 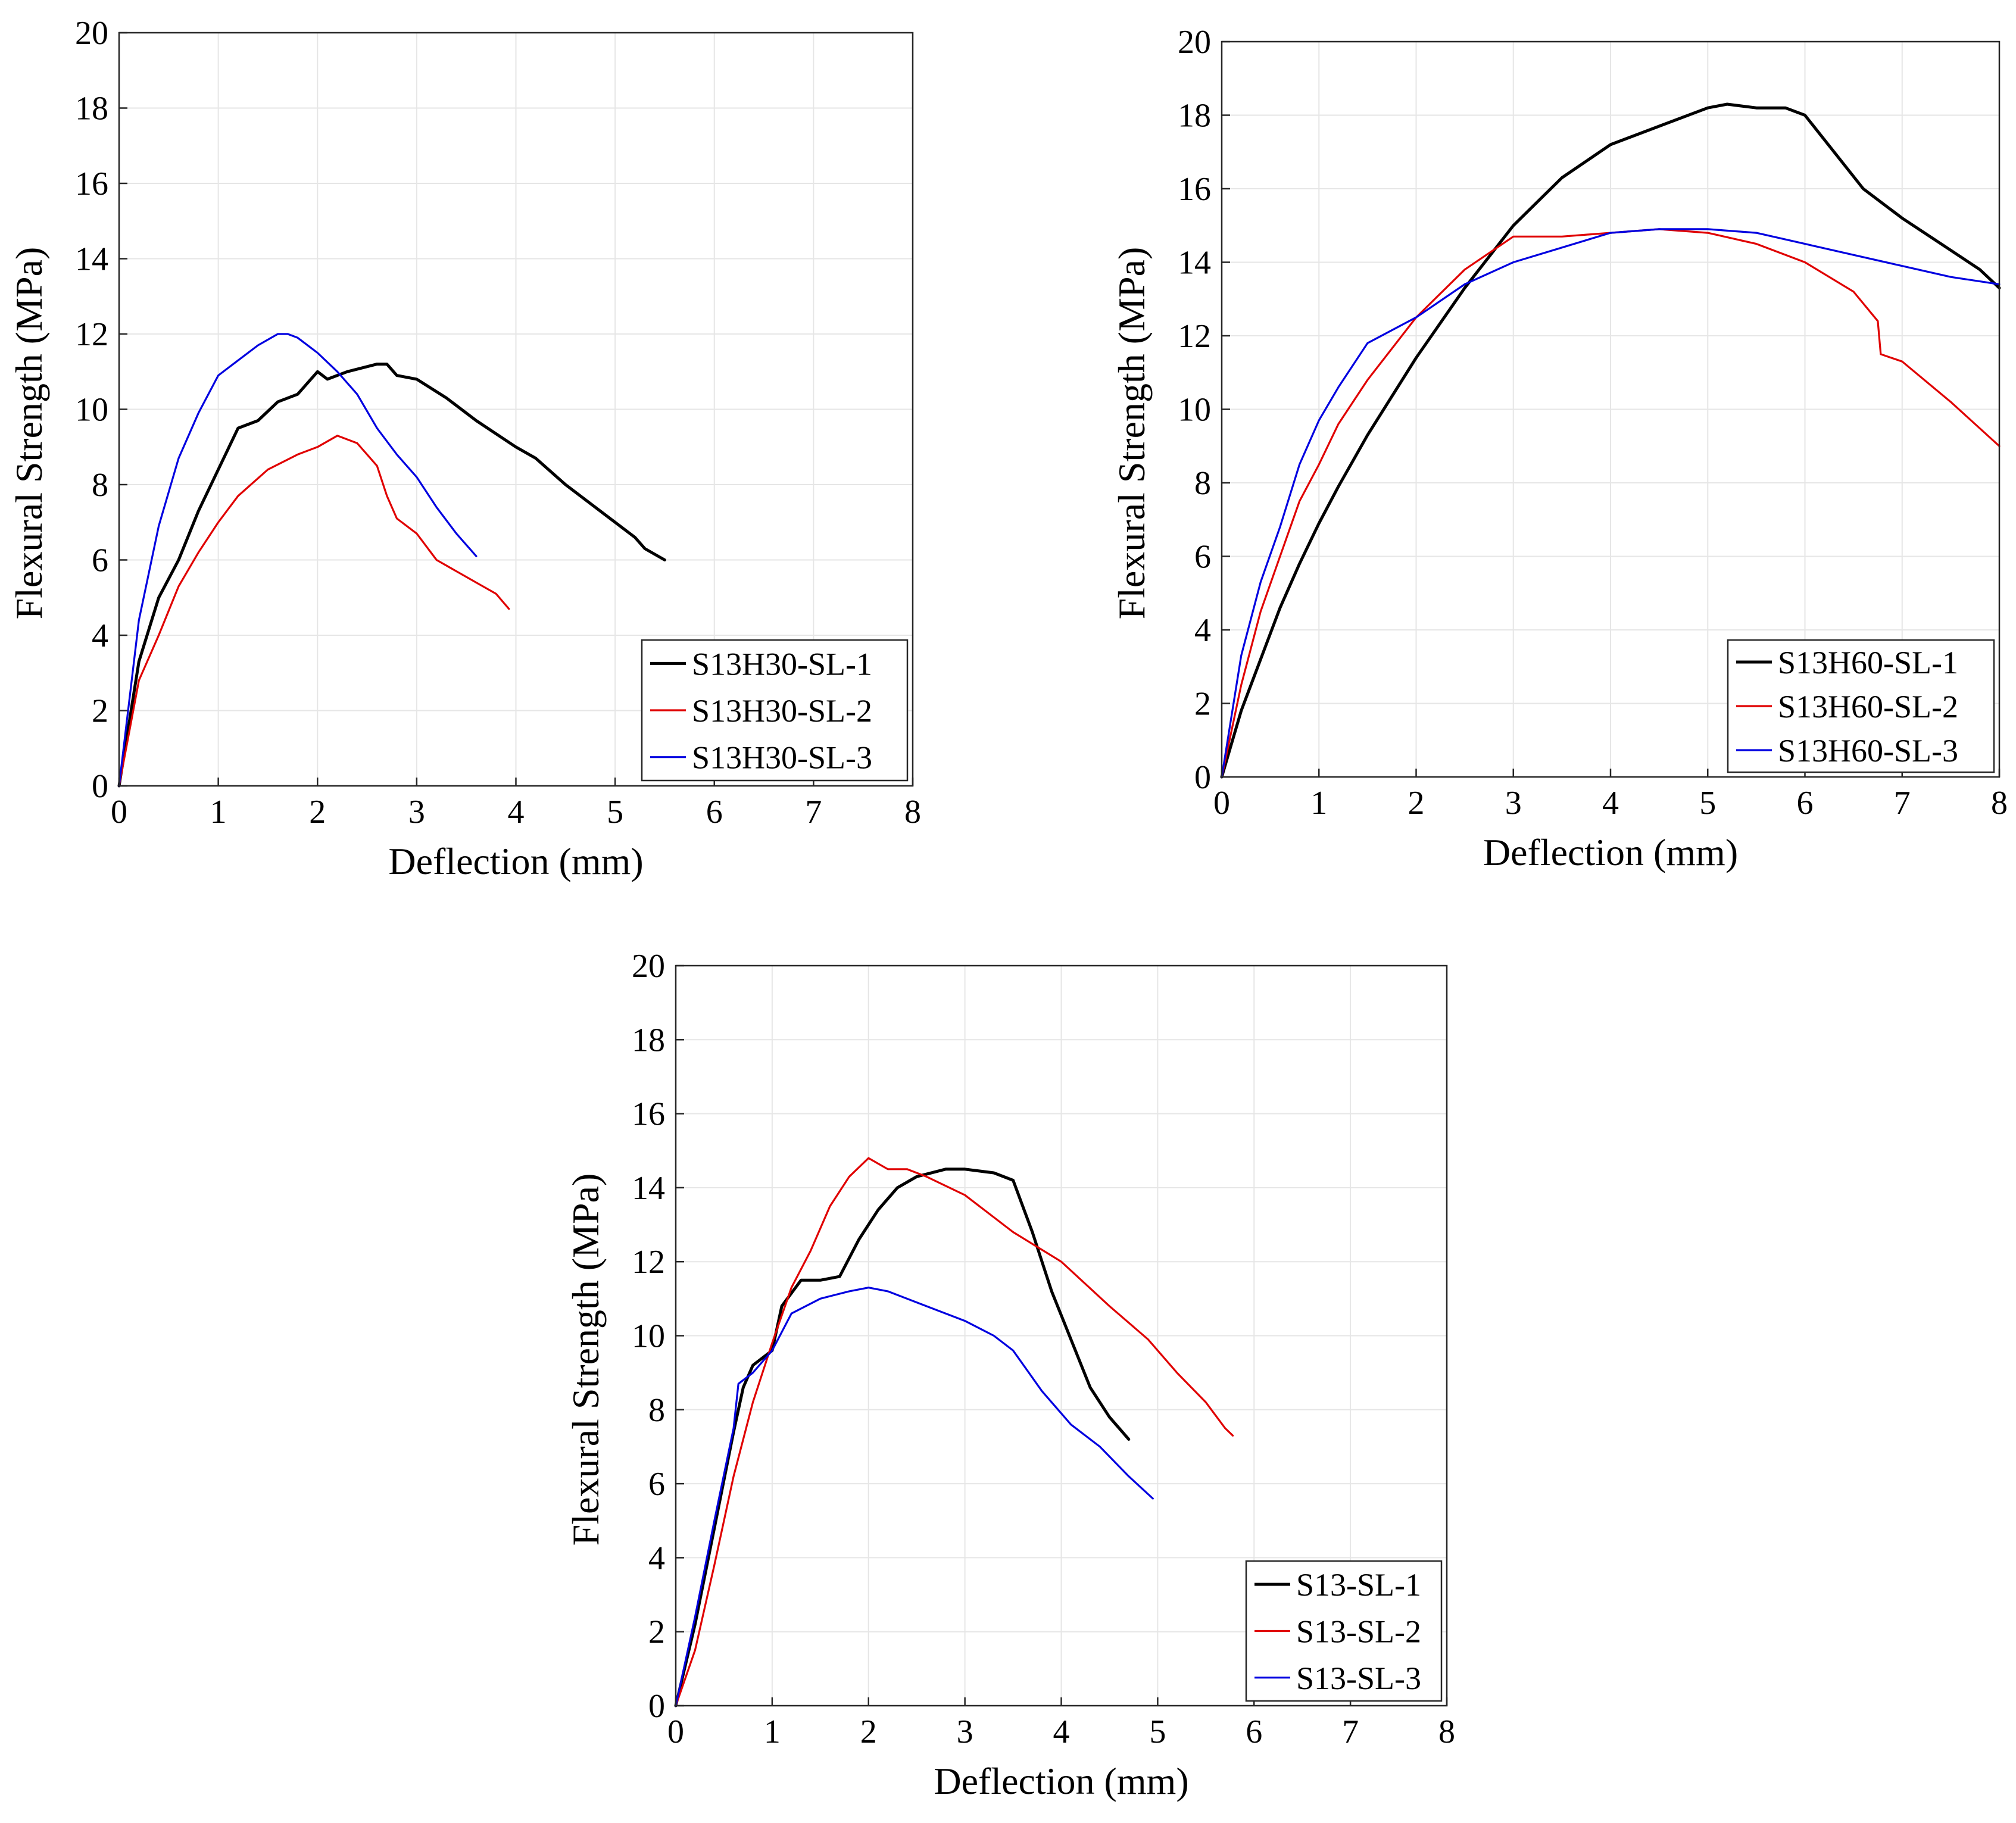 I want to click on legend-label: S13-SL-1, so click(x=1358, y=1585).